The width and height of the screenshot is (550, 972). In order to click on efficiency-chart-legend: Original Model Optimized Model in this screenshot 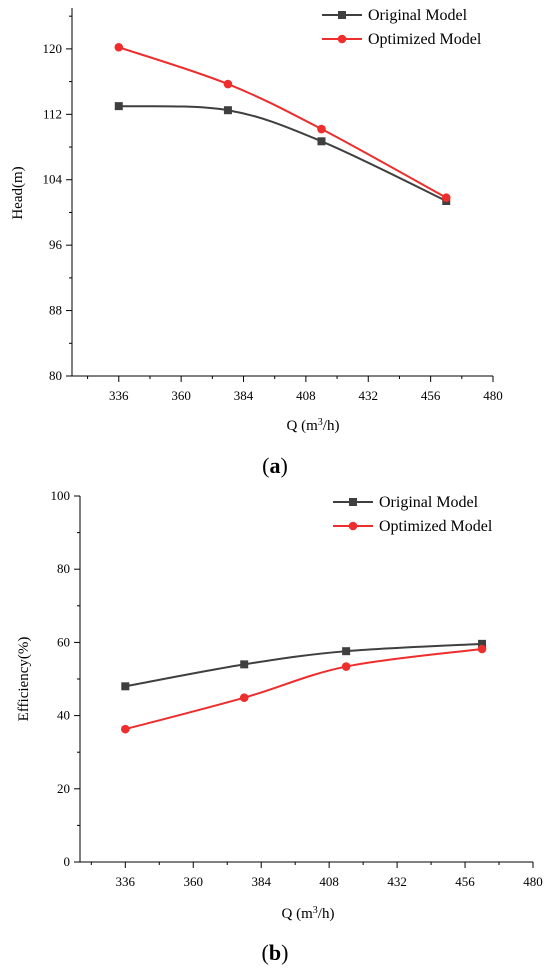, I will do `click(413, 514)`.